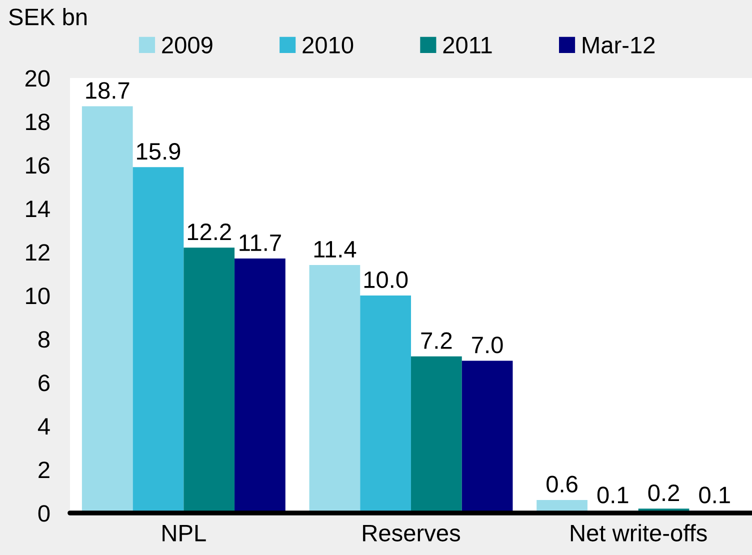  Describe the element at coordinates (467, 45) in the screenshot. I see `legend-label: 2011` at that location.